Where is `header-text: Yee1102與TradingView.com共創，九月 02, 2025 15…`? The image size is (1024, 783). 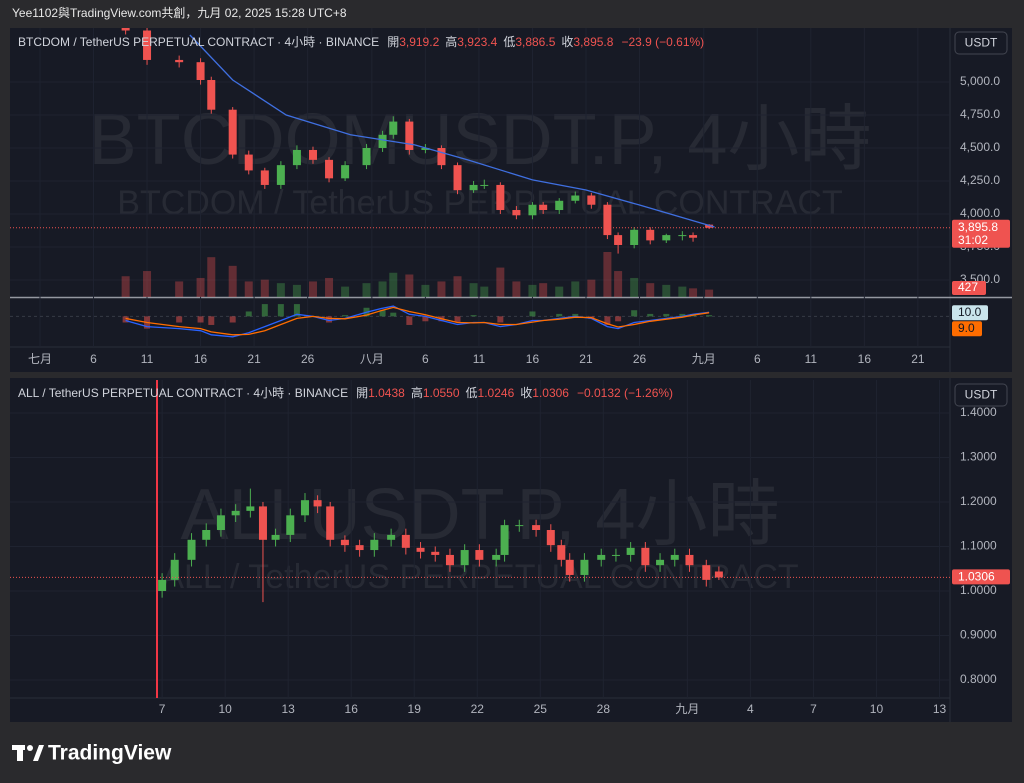 header-text: Yee1102與TradingView.com共創，九月 02, 2025 15… is located at coordinates (179, 13).